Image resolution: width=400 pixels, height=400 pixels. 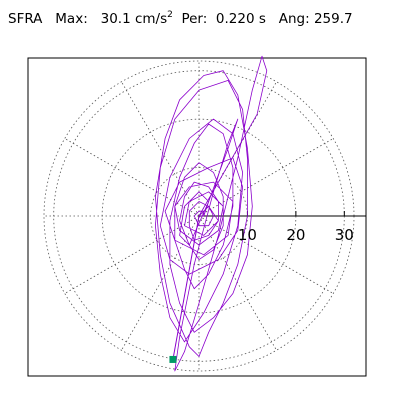 What do you see at coordinates (344, 235) in the screenshot?
I see `tick-label: 30` at bounding box center [344, 235].